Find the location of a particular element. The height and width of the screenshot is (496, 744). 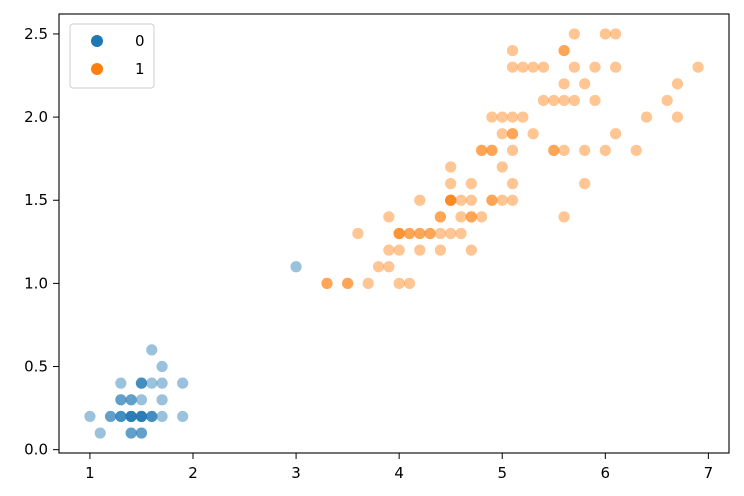

y-tick-label-0: 0.0 is located at coordinates (36, 450).